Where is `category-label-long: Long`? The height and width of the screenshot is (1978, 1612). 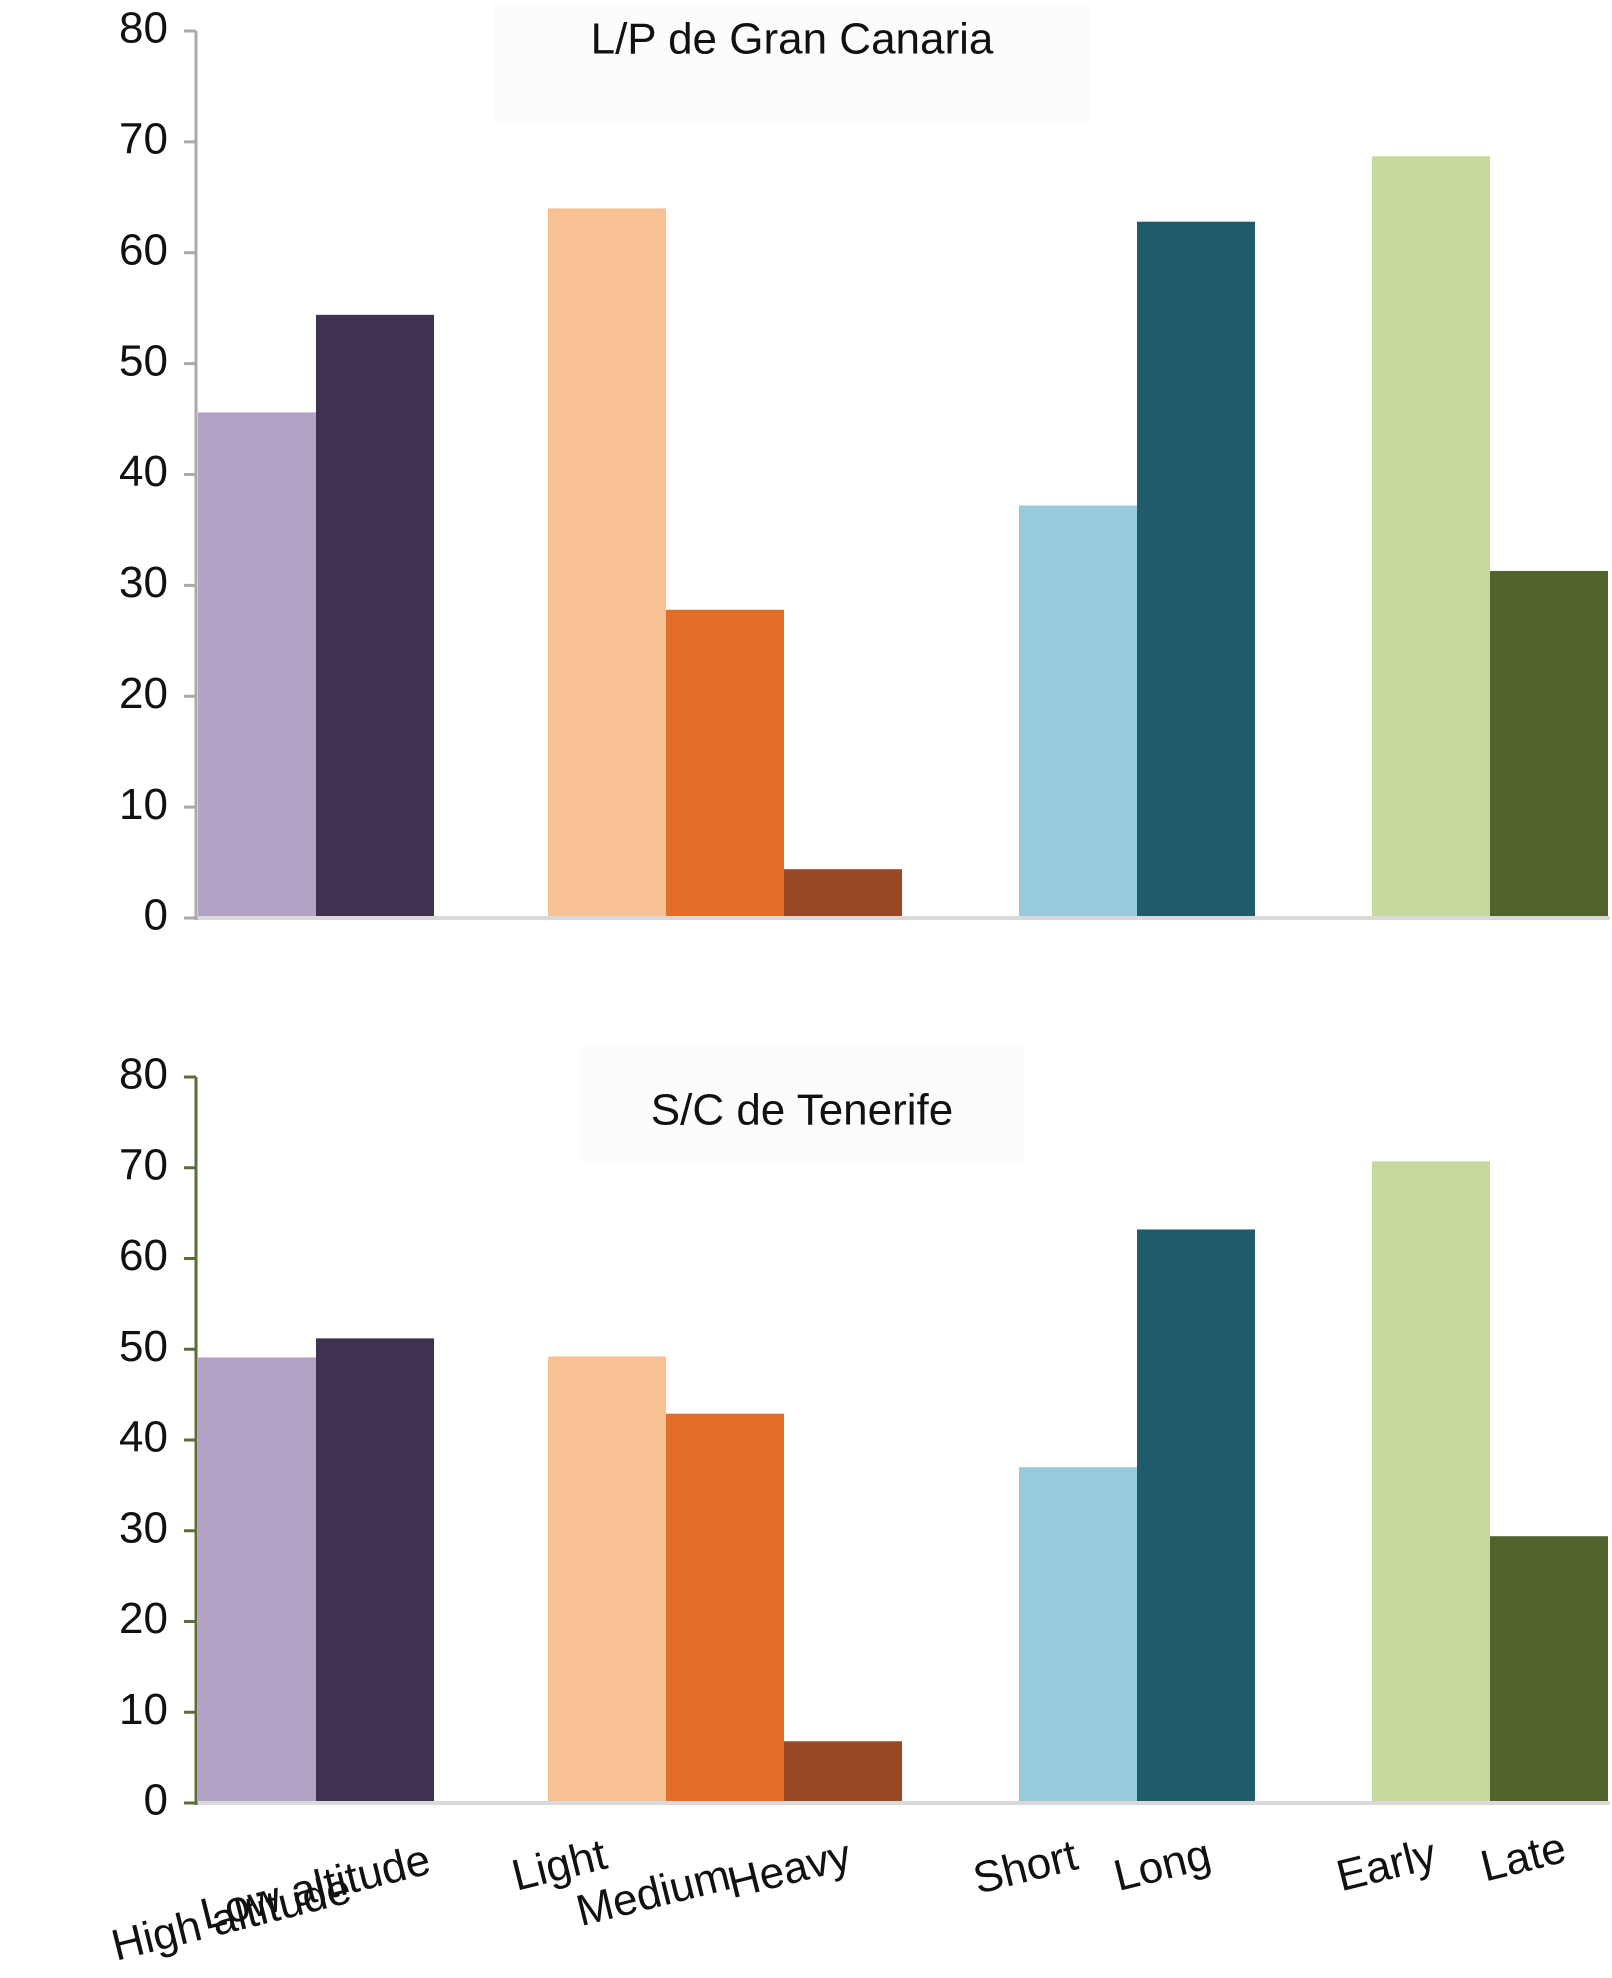
category-label-long: Long is located at coordinates (1162, 1865).